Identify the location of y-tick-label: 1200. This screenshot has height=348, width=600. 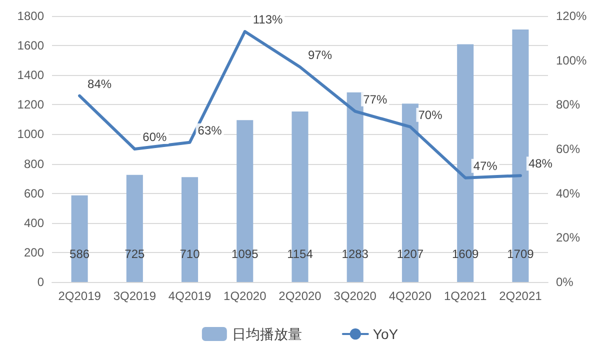
(30, 105).